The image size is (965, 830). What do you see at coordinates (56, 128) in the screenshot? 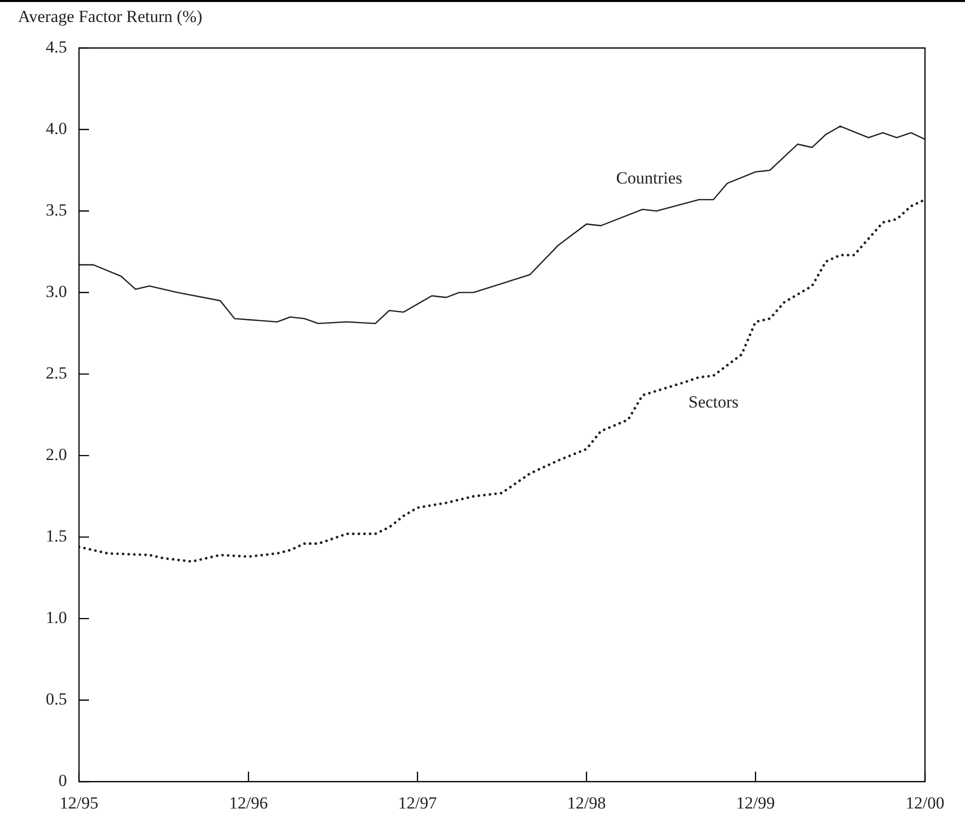
I see `y-tick-label: 4.0` at bounding box center [56, 128].